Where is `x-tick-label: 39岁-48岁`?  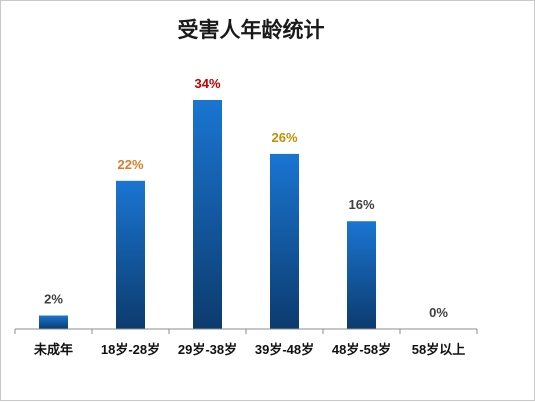
x-tick-label: 39岁-48岁 is located at coordinates (284, 349).